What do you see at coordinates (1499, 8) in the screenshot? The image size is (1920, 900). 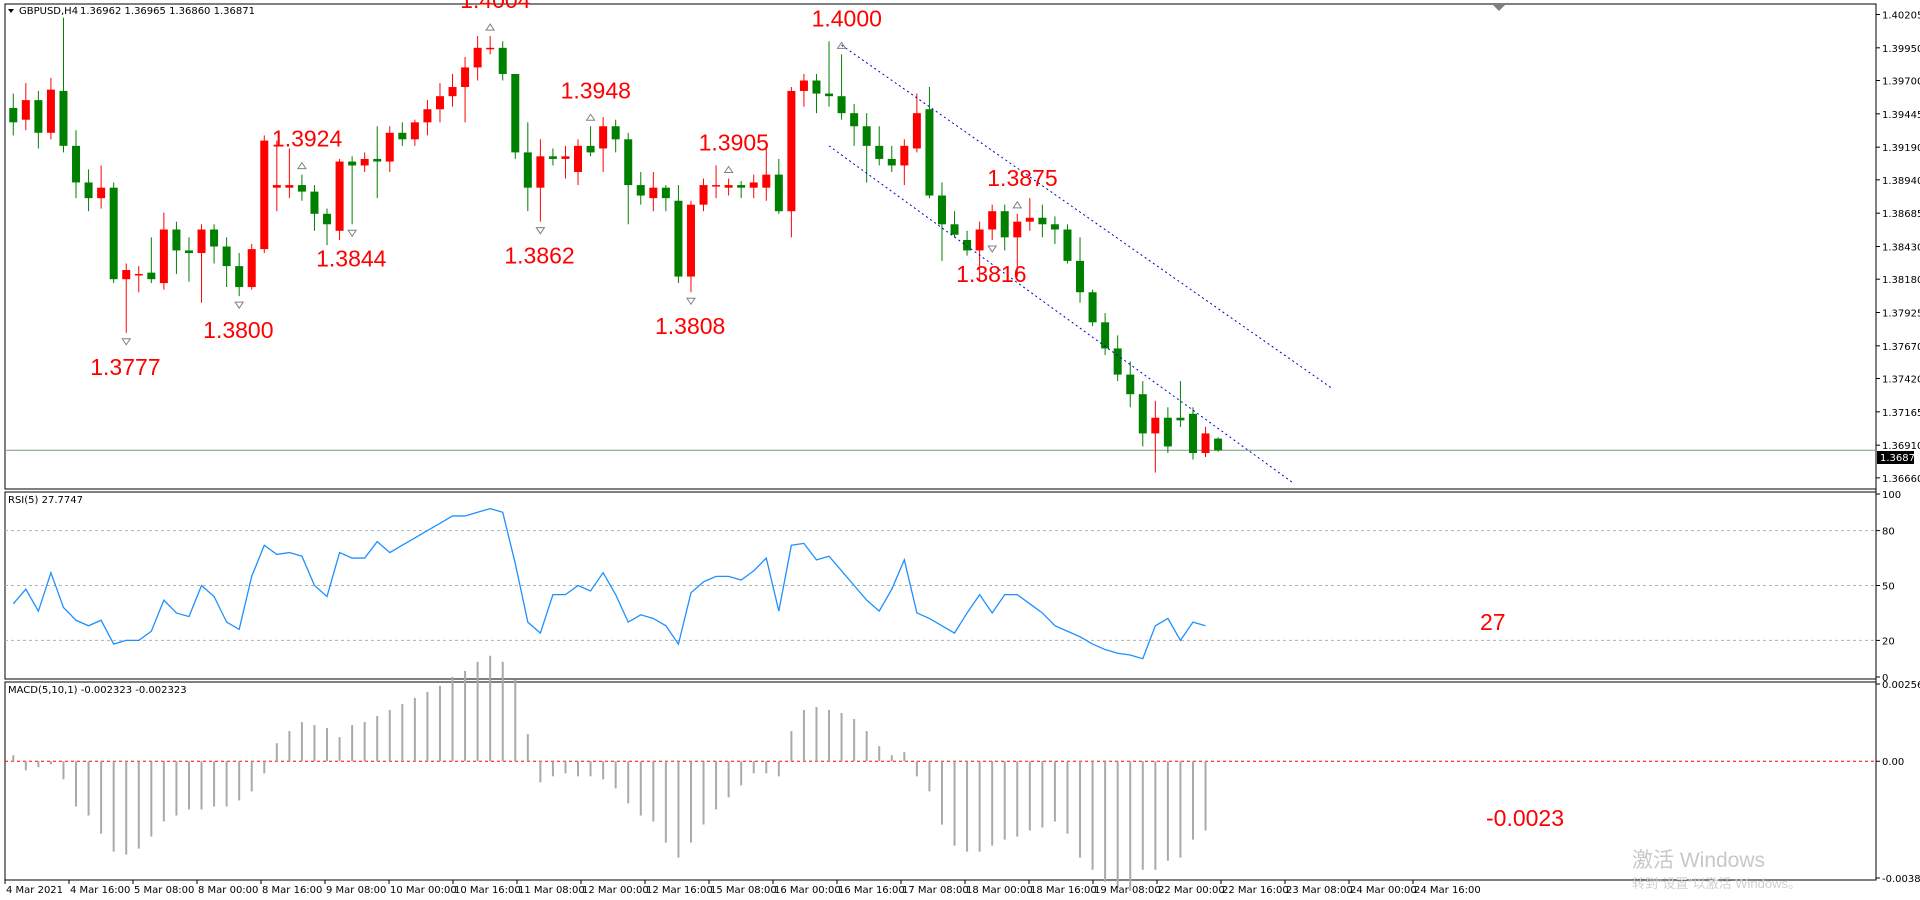 I see `scroll-marker-icon` at bounding box center [1499, 8].